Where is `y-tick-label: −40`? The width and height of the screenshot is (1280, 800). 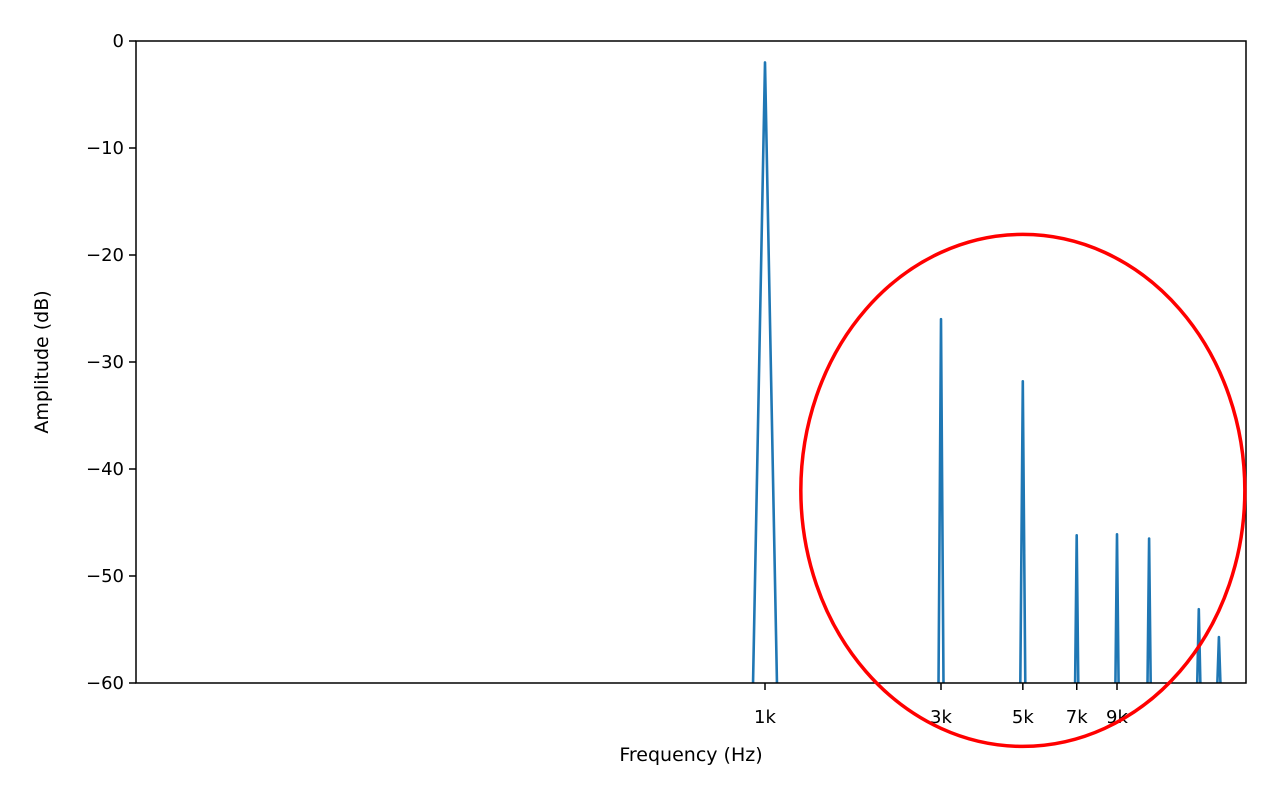 y-tick-label: −40 is located at coordinates (105, 469).